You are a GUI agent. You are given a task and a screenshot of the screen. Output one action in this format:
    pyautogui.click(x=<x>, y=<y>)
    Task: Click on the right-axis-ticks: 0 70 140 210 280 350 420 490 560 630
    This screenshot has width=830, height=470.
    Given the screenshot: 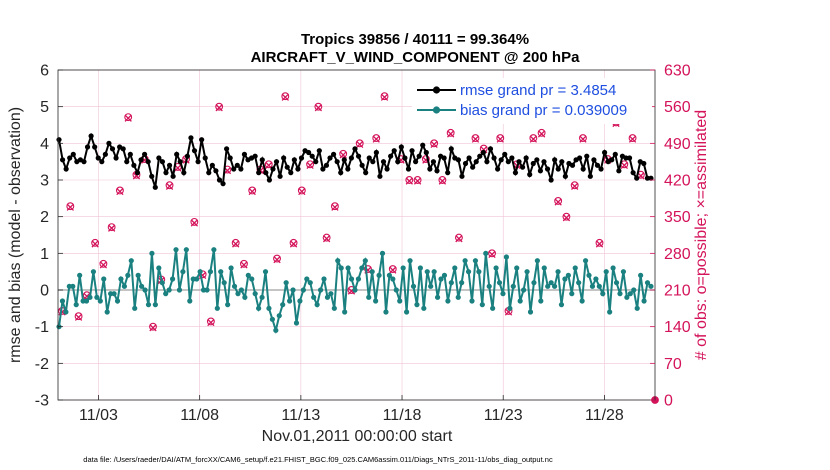 What is the action you would take?
    pyautogui.click(x=670, y=236)
    